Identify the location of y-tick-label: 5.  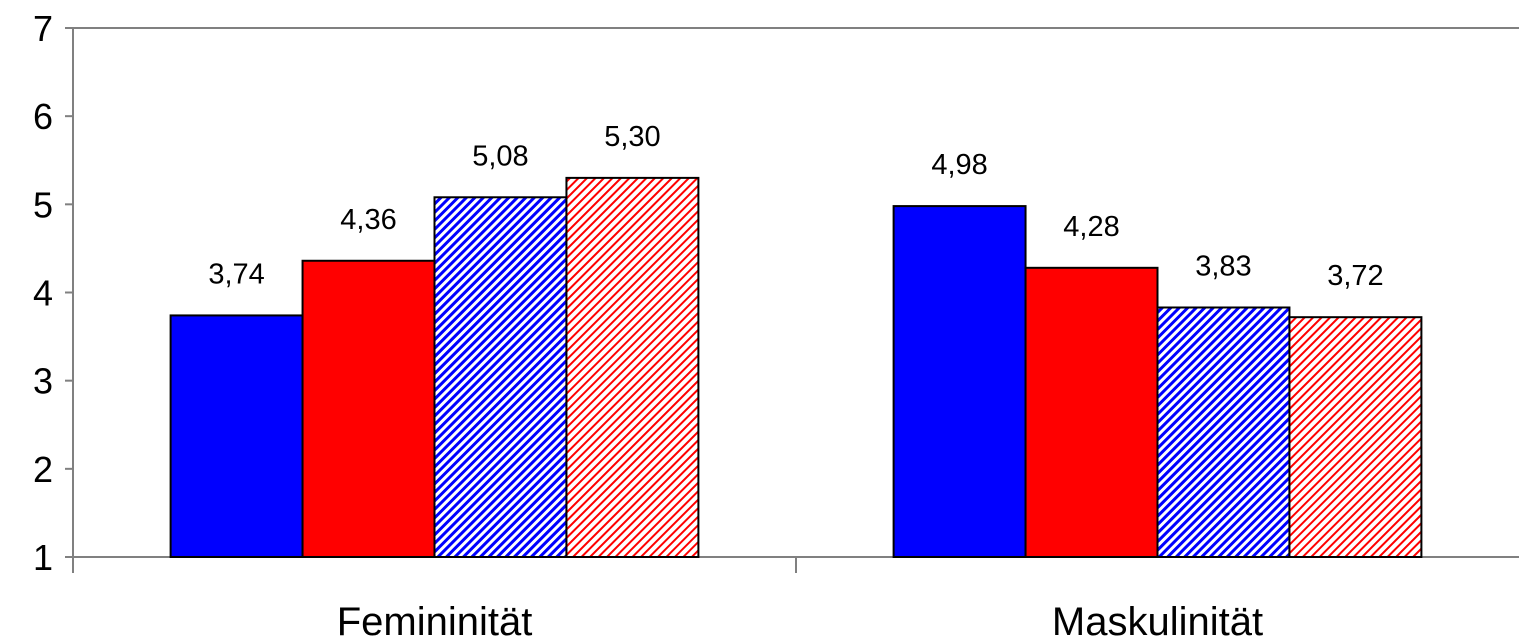
(43, 204).